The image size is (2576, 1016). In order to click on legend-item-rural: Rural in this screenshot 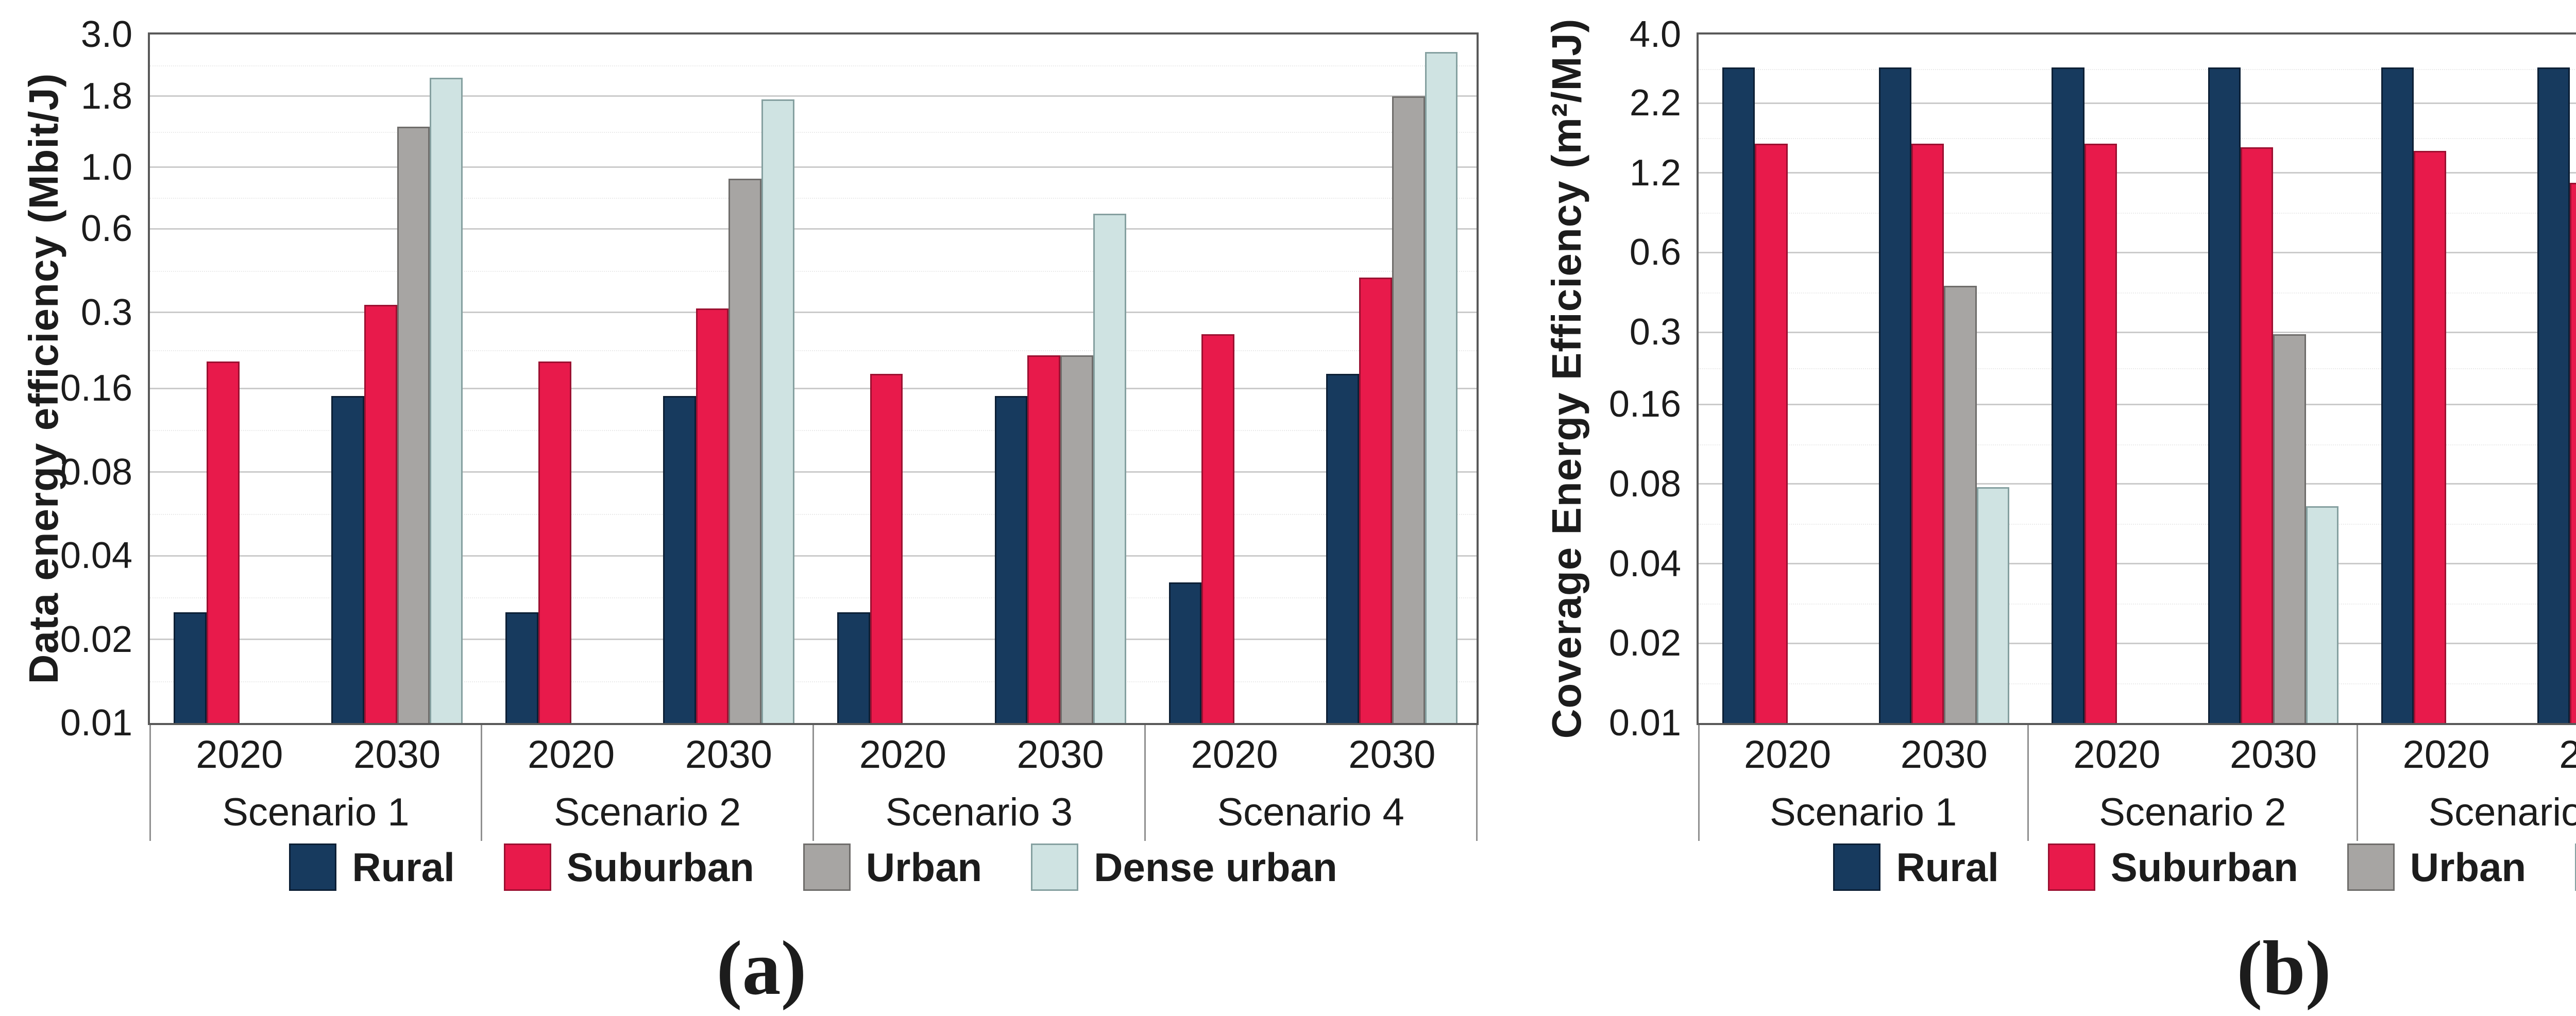, I will do `click(1916, 867)`.